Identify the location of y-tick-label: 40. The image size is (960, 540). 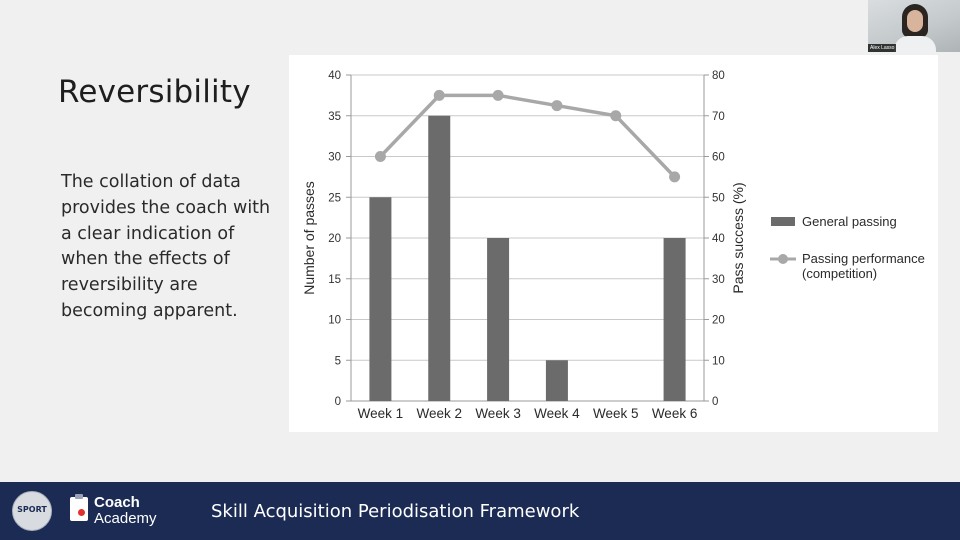
(334, 76).